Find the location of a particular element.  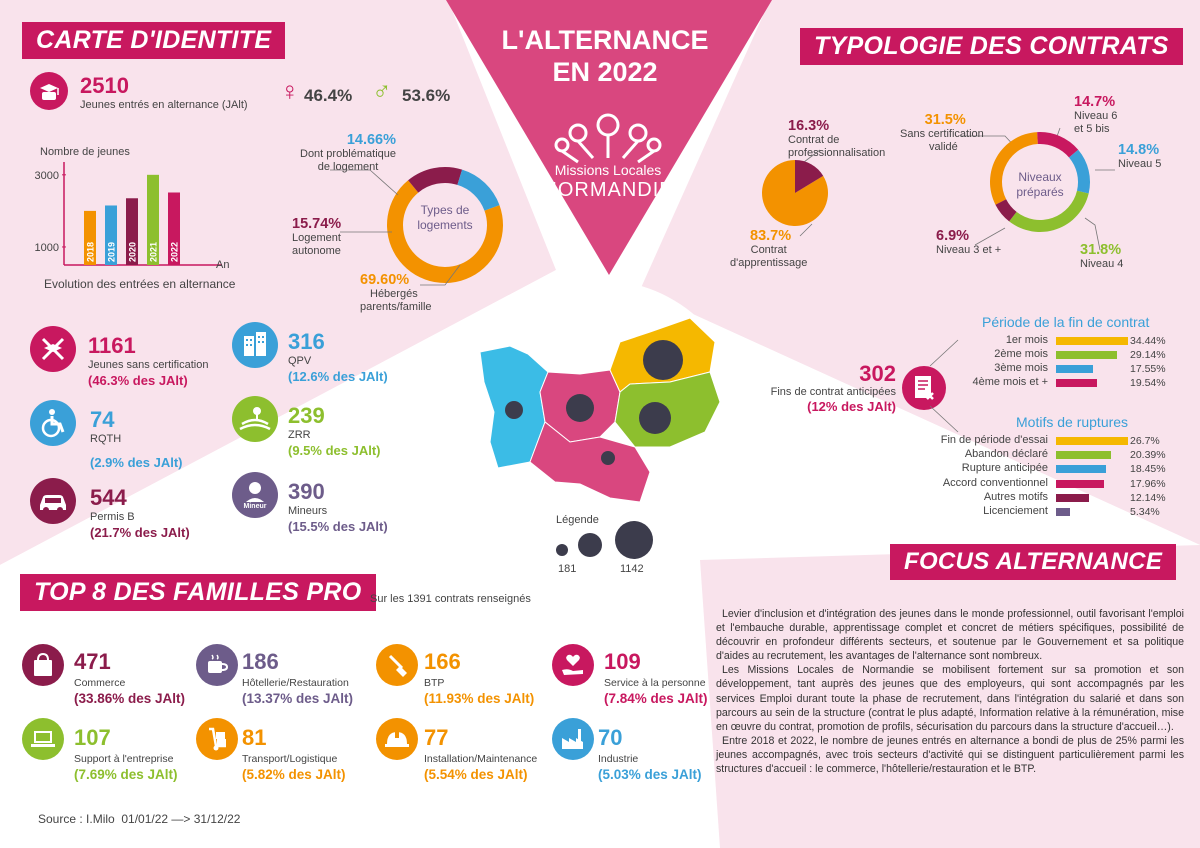

bar-value: 19.54% is located at coordinates (1148, 383).